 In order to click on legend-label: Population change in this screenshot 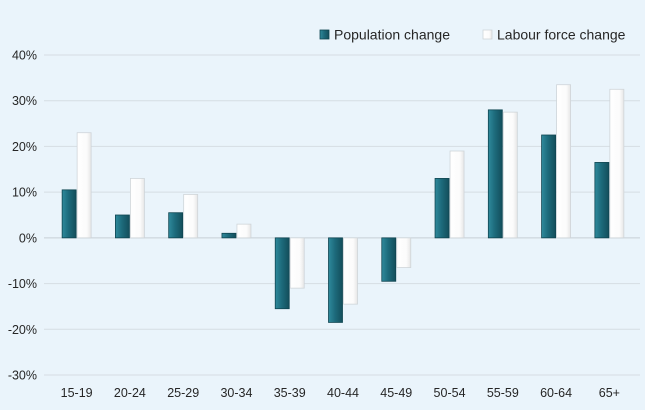, I will do `click(392, 35)`.